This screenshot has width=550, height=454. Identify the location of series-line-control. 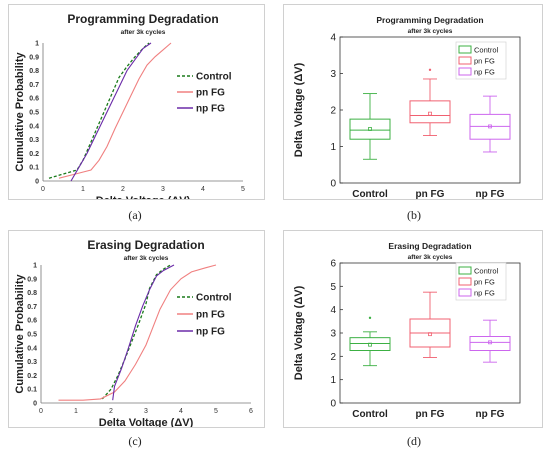
(99, 110).